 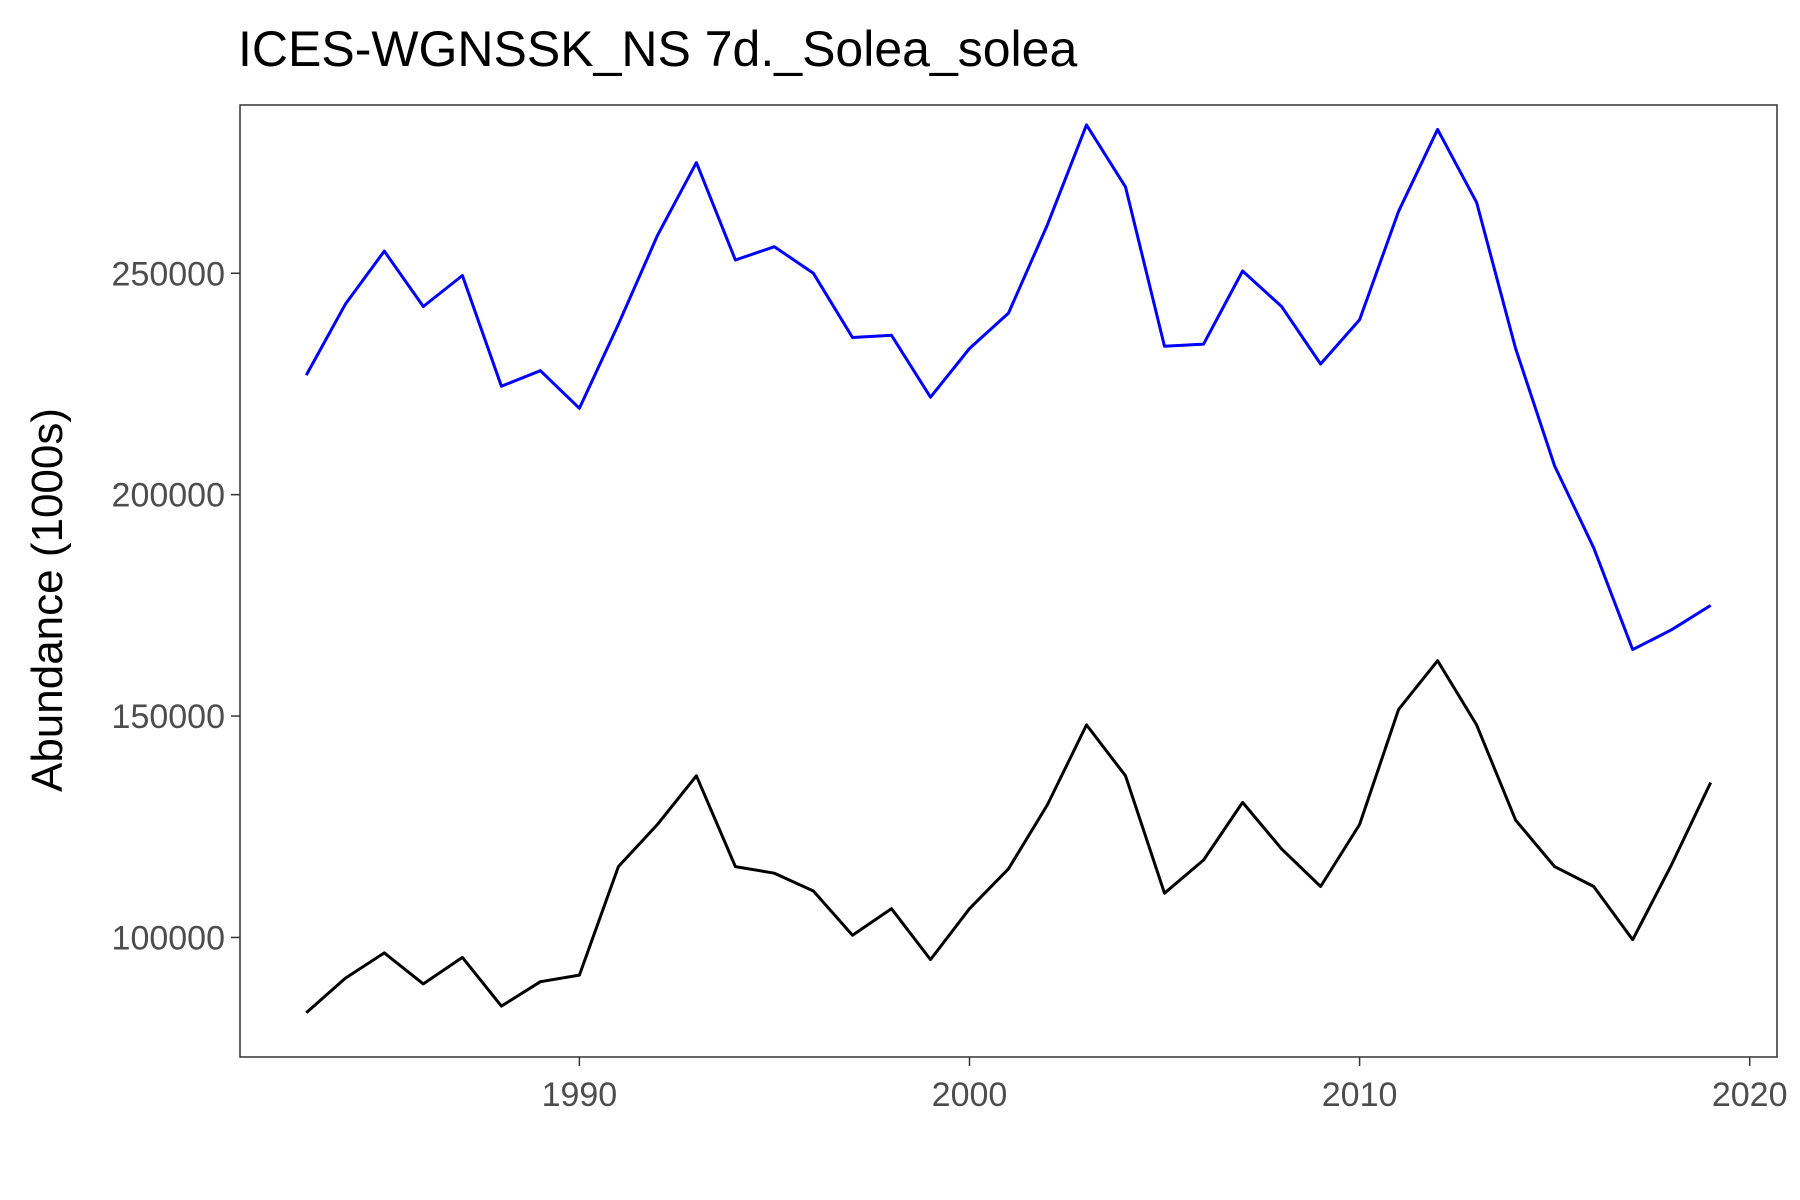 I want to click on y-tick-label: 250000, so click(x=168, y=274).